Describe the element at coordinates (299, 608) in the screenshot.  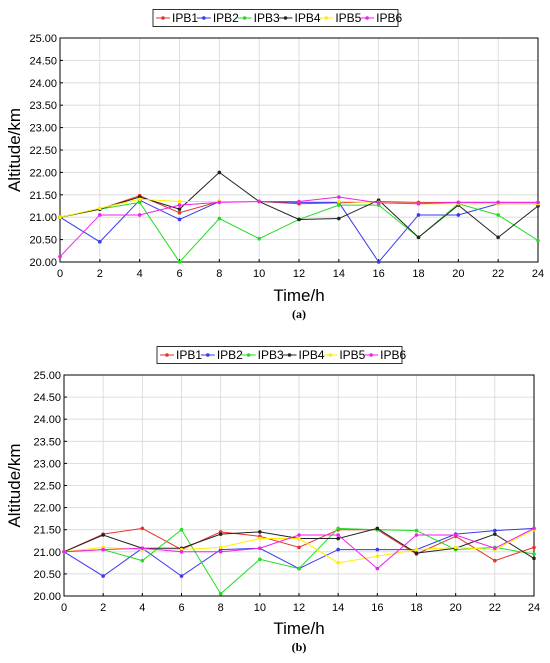
I see `x-tick-label: 12` at that location.